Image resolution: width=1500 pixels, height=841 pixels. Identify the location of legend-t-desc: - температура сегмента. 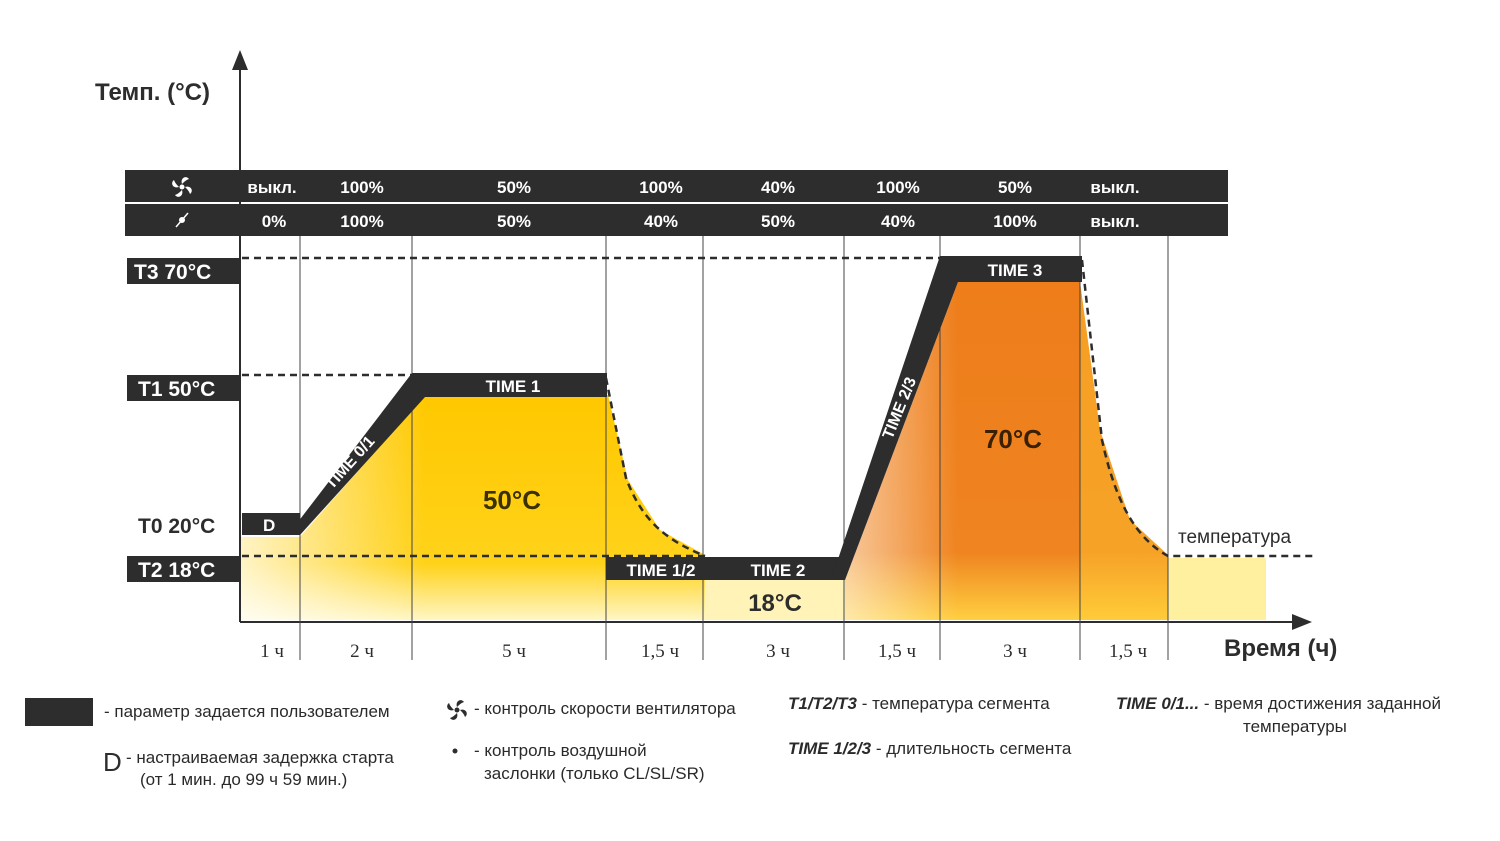
(953, 703).